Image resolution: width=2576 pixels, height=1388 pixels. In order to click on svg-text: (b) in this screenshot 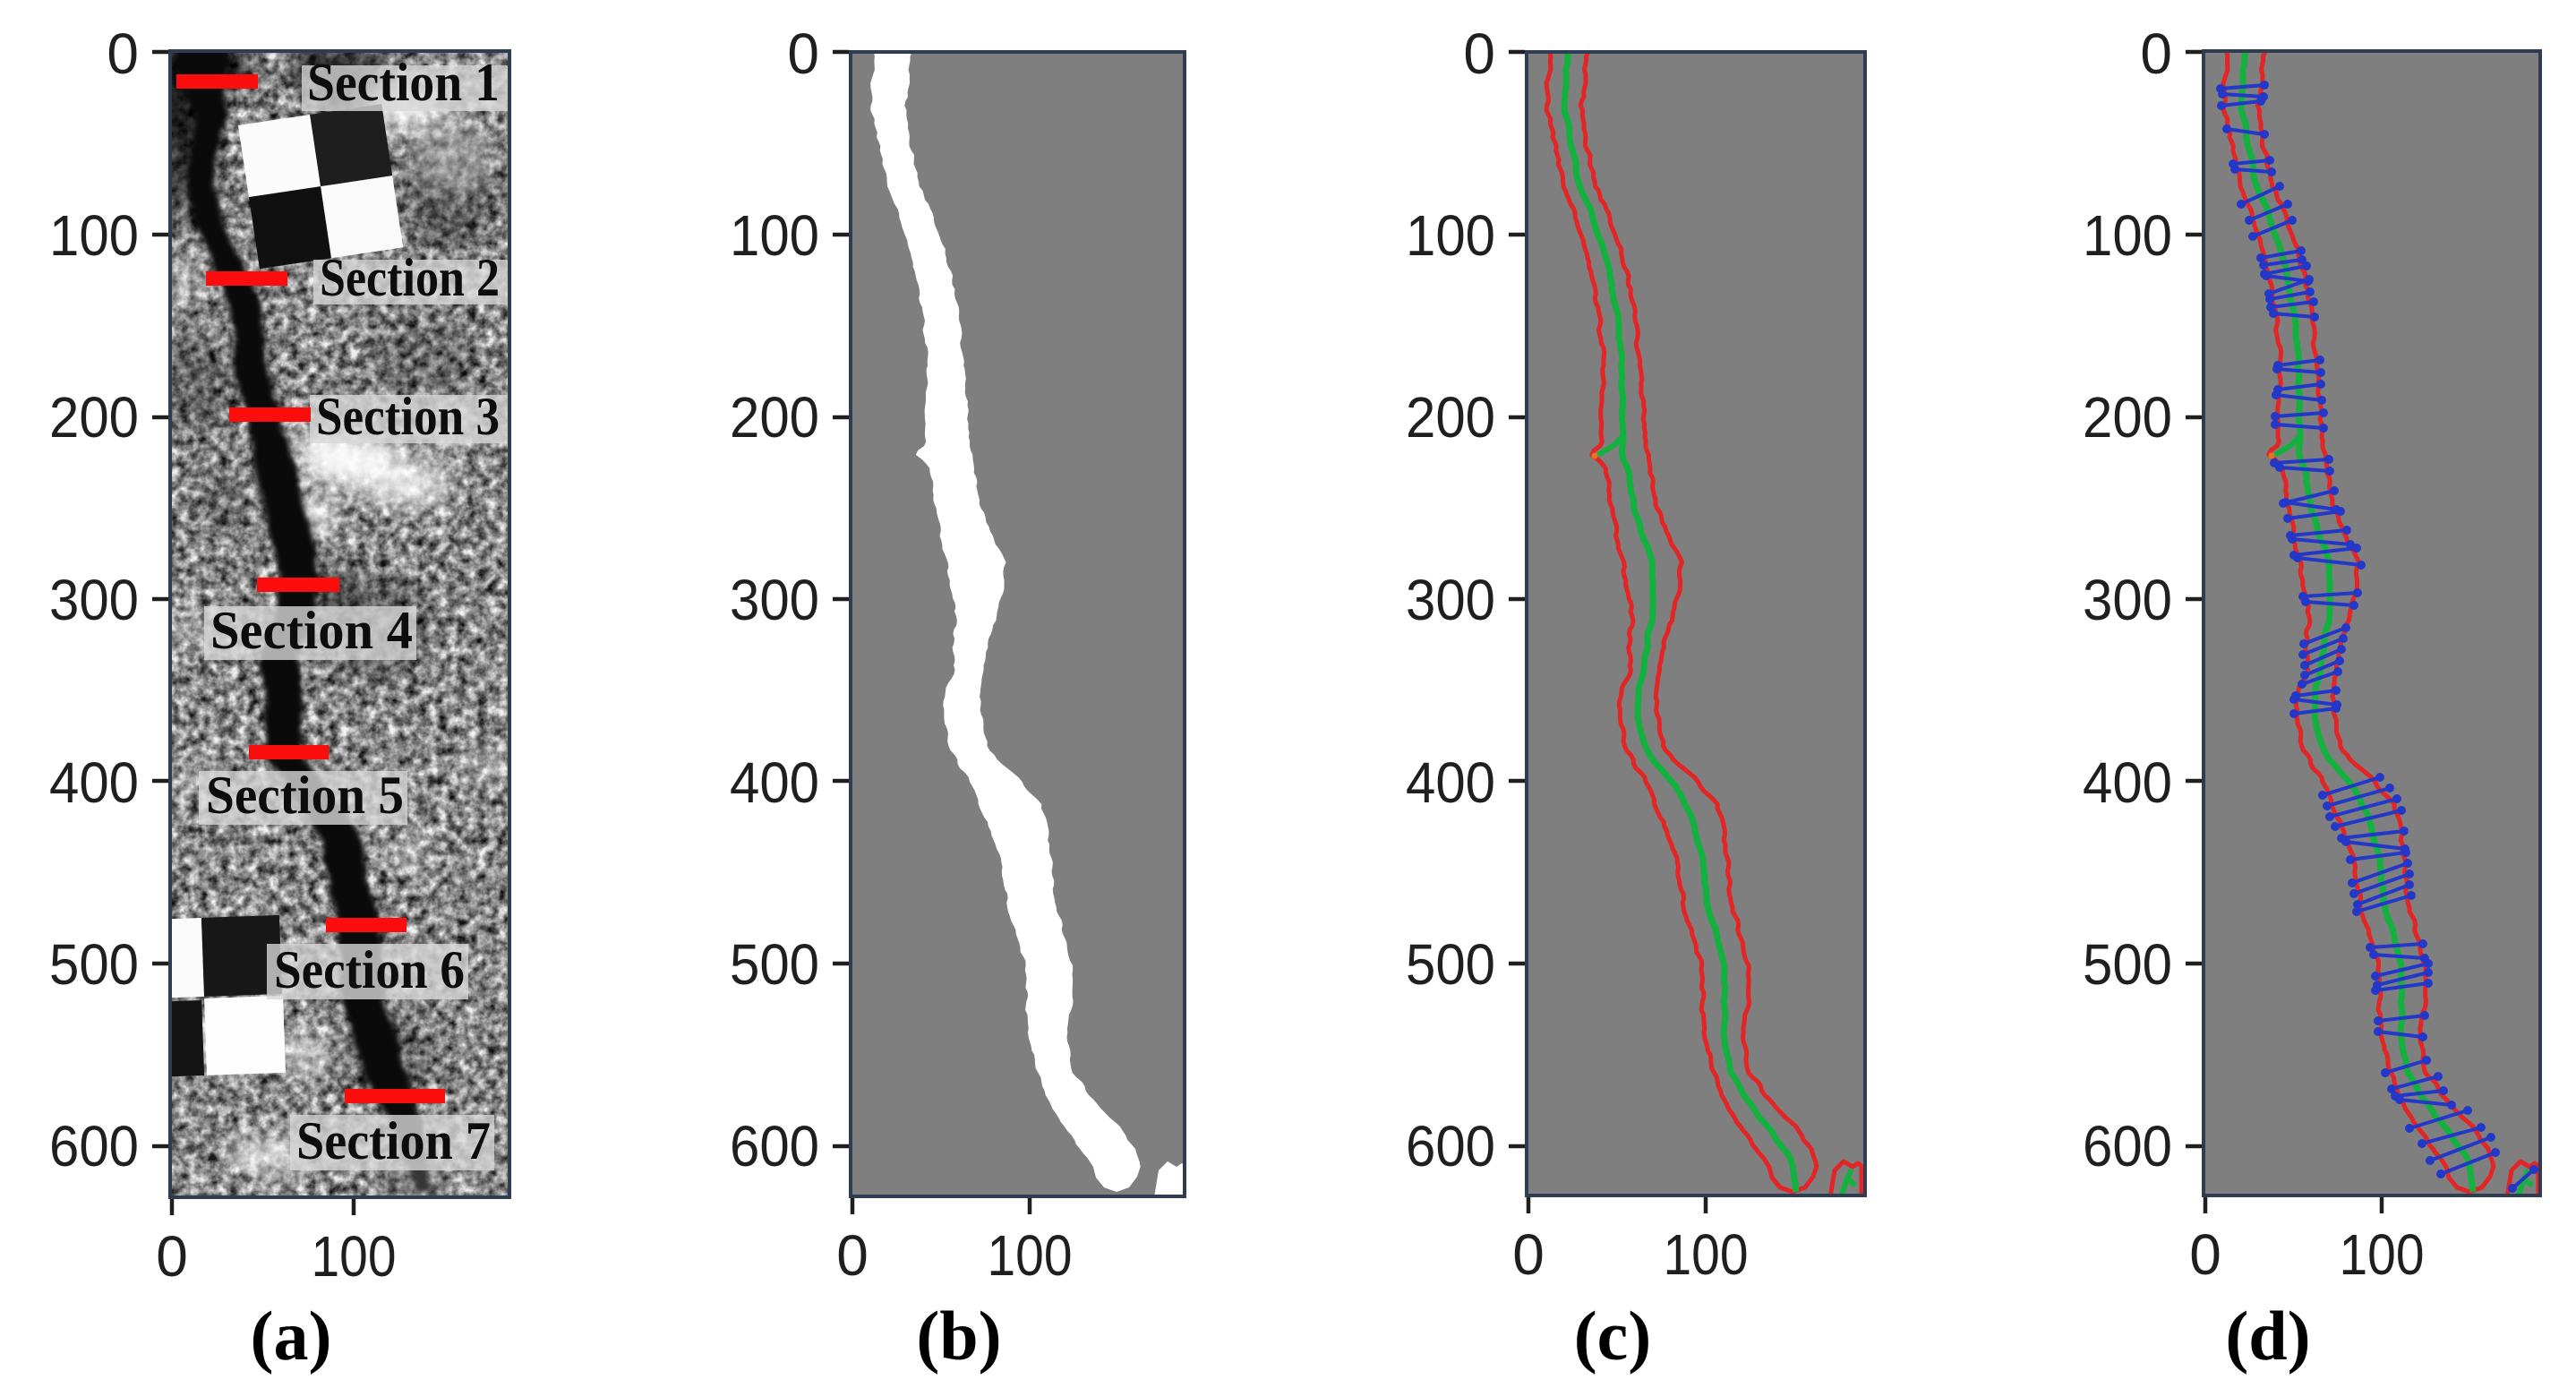, I will do `click(958, 1336)`.